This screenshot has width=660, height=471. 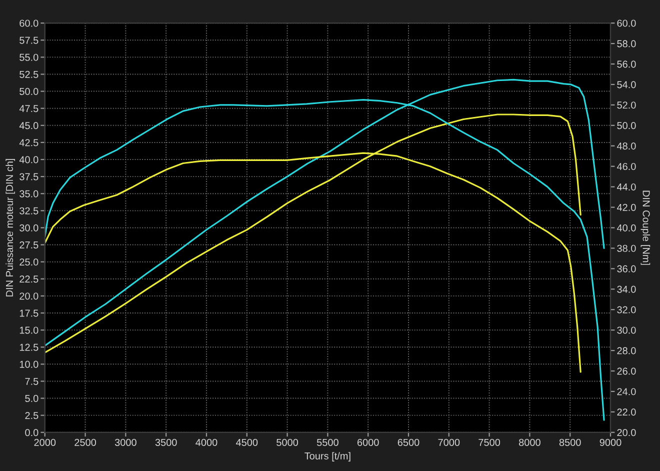 What do you see at coordinates (29, 347) in the screenshot?
I see `y-tick-label: 12.5` at bounding box center [29, 347].